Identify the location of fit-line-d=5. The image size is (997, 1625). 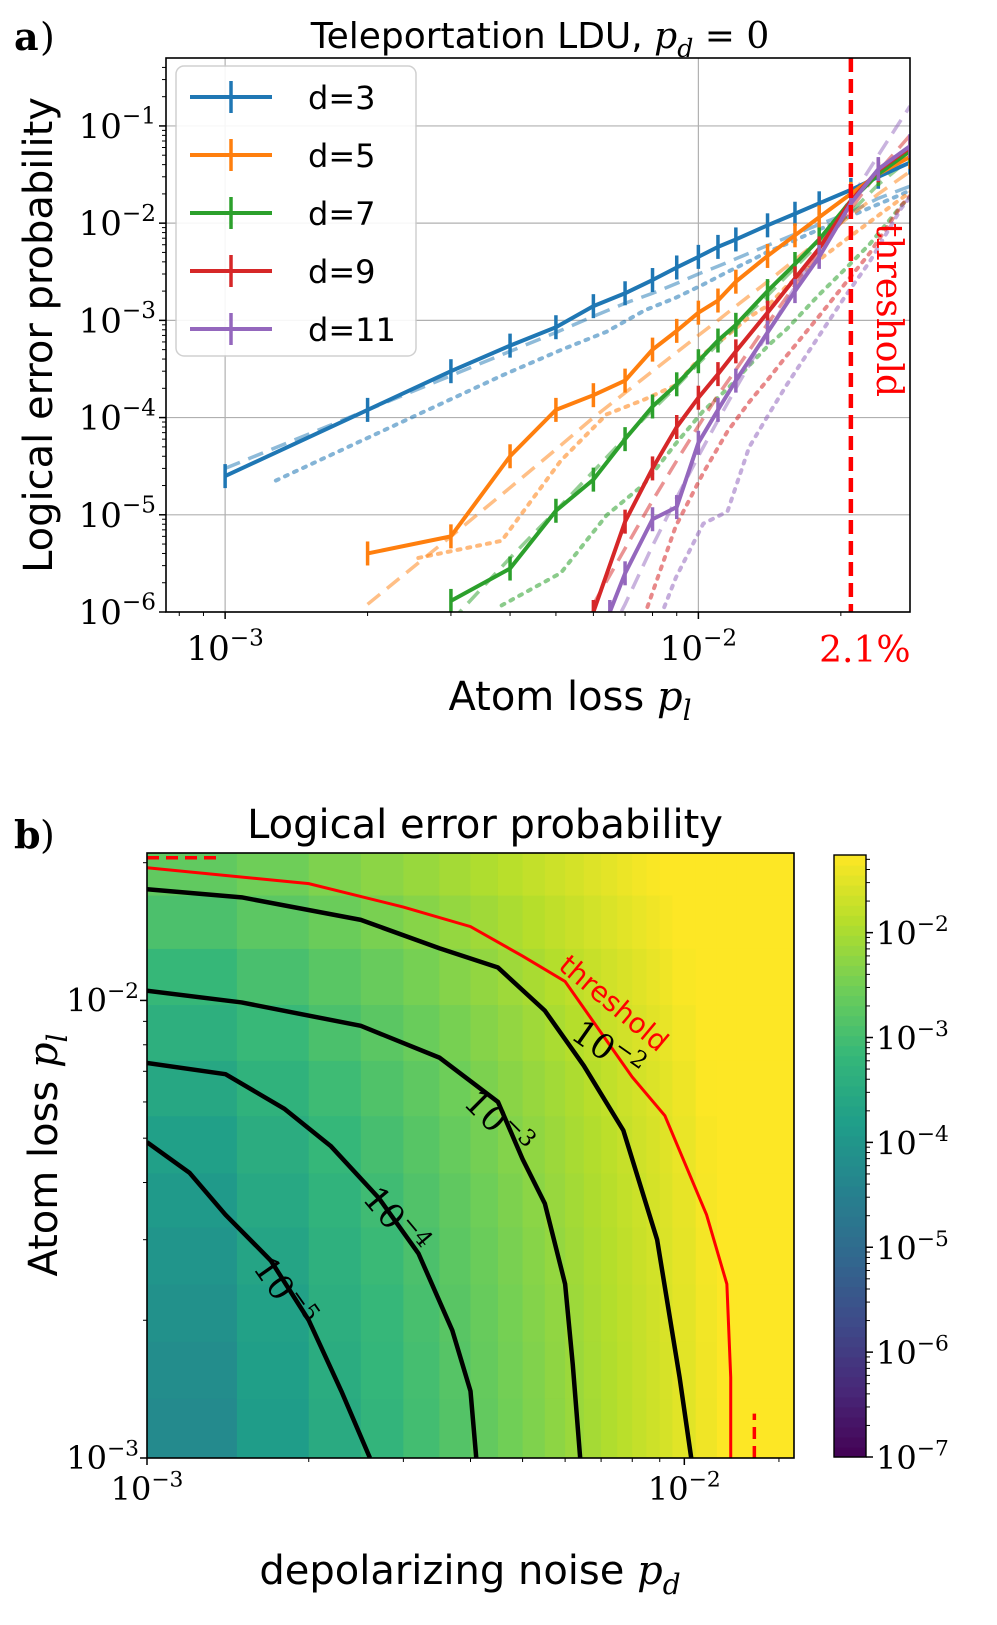
(638, 388).